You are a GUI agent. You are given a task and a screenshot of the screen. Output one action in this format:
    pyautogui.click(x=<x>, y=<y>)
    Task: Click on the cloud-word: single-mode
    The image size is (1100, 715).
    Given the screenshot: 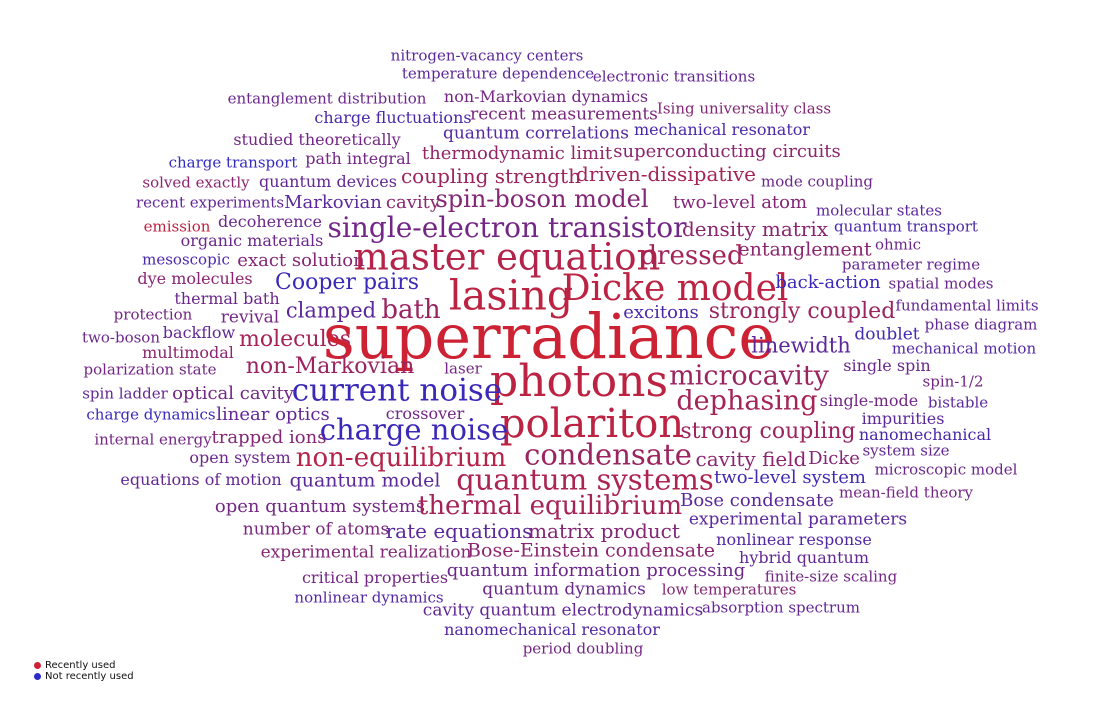 What is the action you would take?
    pyautogui.click(x=869, y=400)
    